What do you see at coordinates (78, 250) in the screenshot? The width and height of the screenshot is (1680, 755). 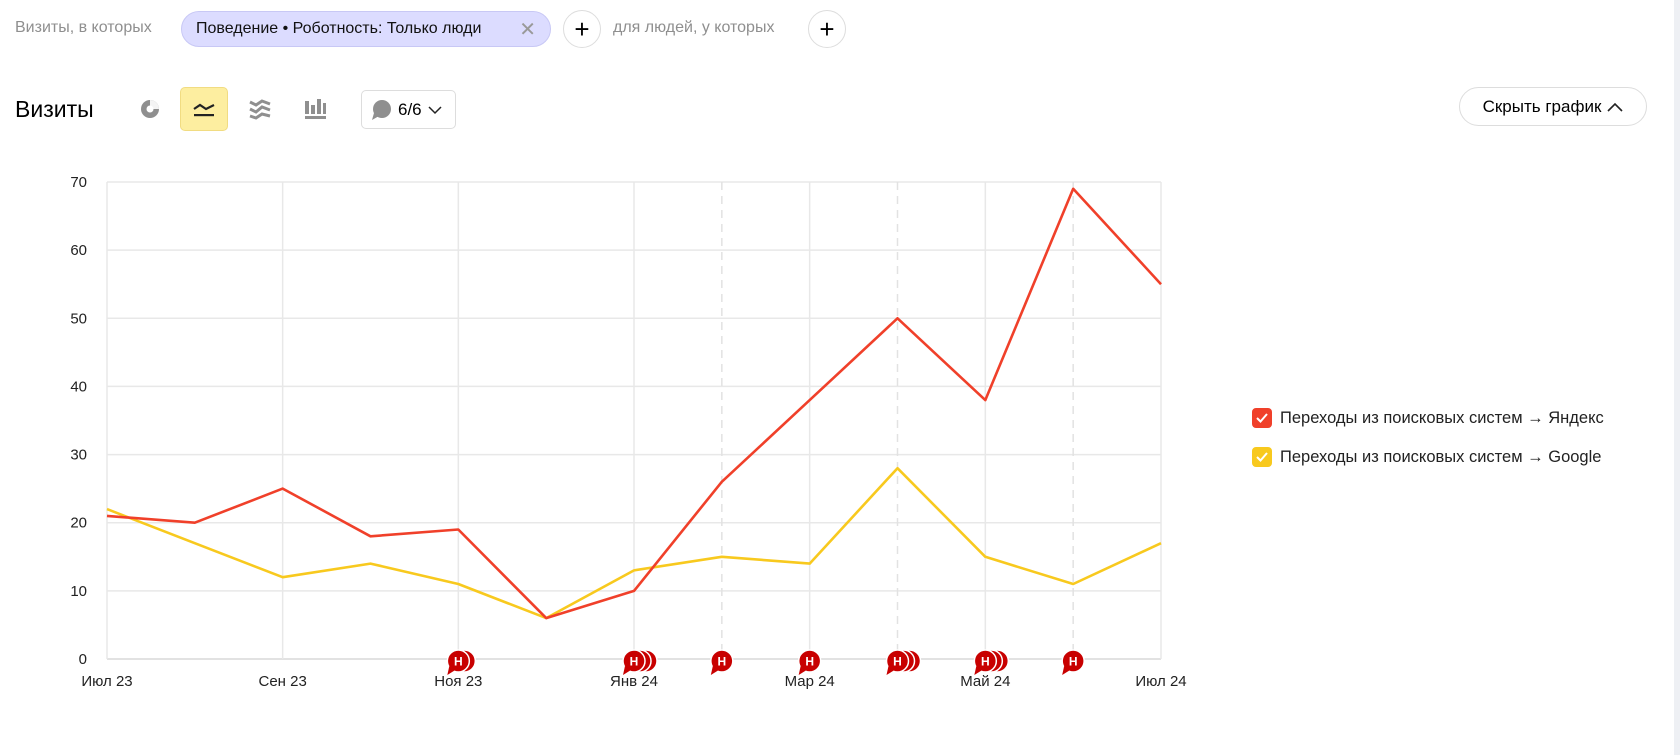 I see `y-tick-label: 60` at bounding box center [78, 250].